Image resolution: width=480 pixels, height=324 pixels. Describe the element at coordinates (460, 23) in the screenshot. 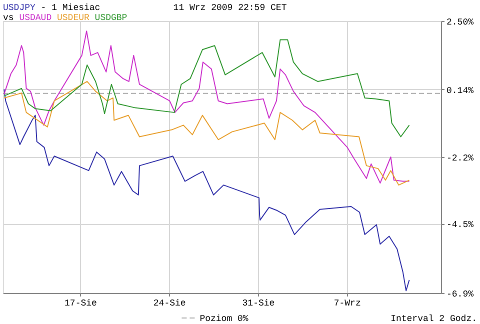

I see `y-tick-label: 2.50%` at that location.